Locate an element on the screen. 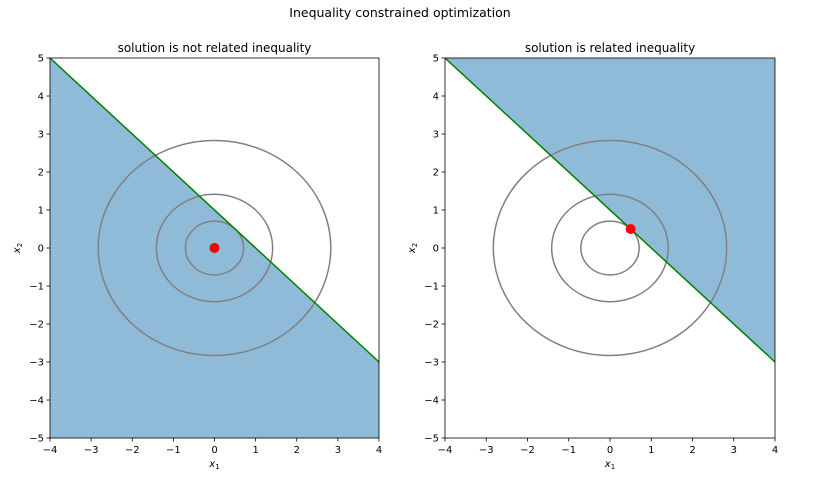 Image resolution: width=834 pixels, height=482 pixels. figure-suptitle: Inequality constrained optimization is located at coordinates (399, 12).